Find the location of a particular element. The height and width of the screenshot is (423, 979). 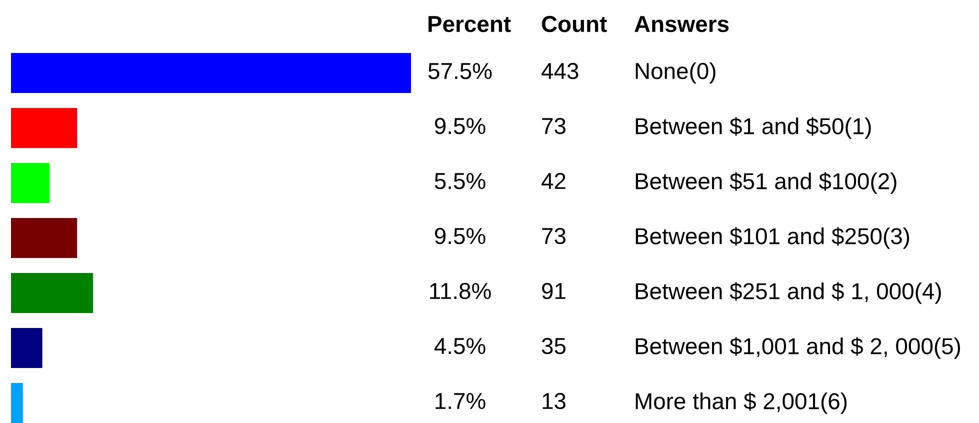

text: Count is located at coordinates (574, 24).